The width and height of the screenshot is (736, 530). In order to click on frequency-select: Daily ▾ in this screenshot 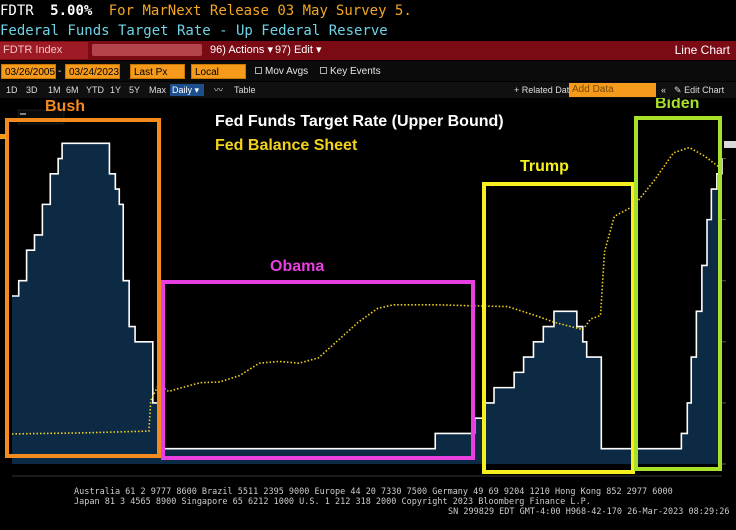, I will do `click(187, 90)`.